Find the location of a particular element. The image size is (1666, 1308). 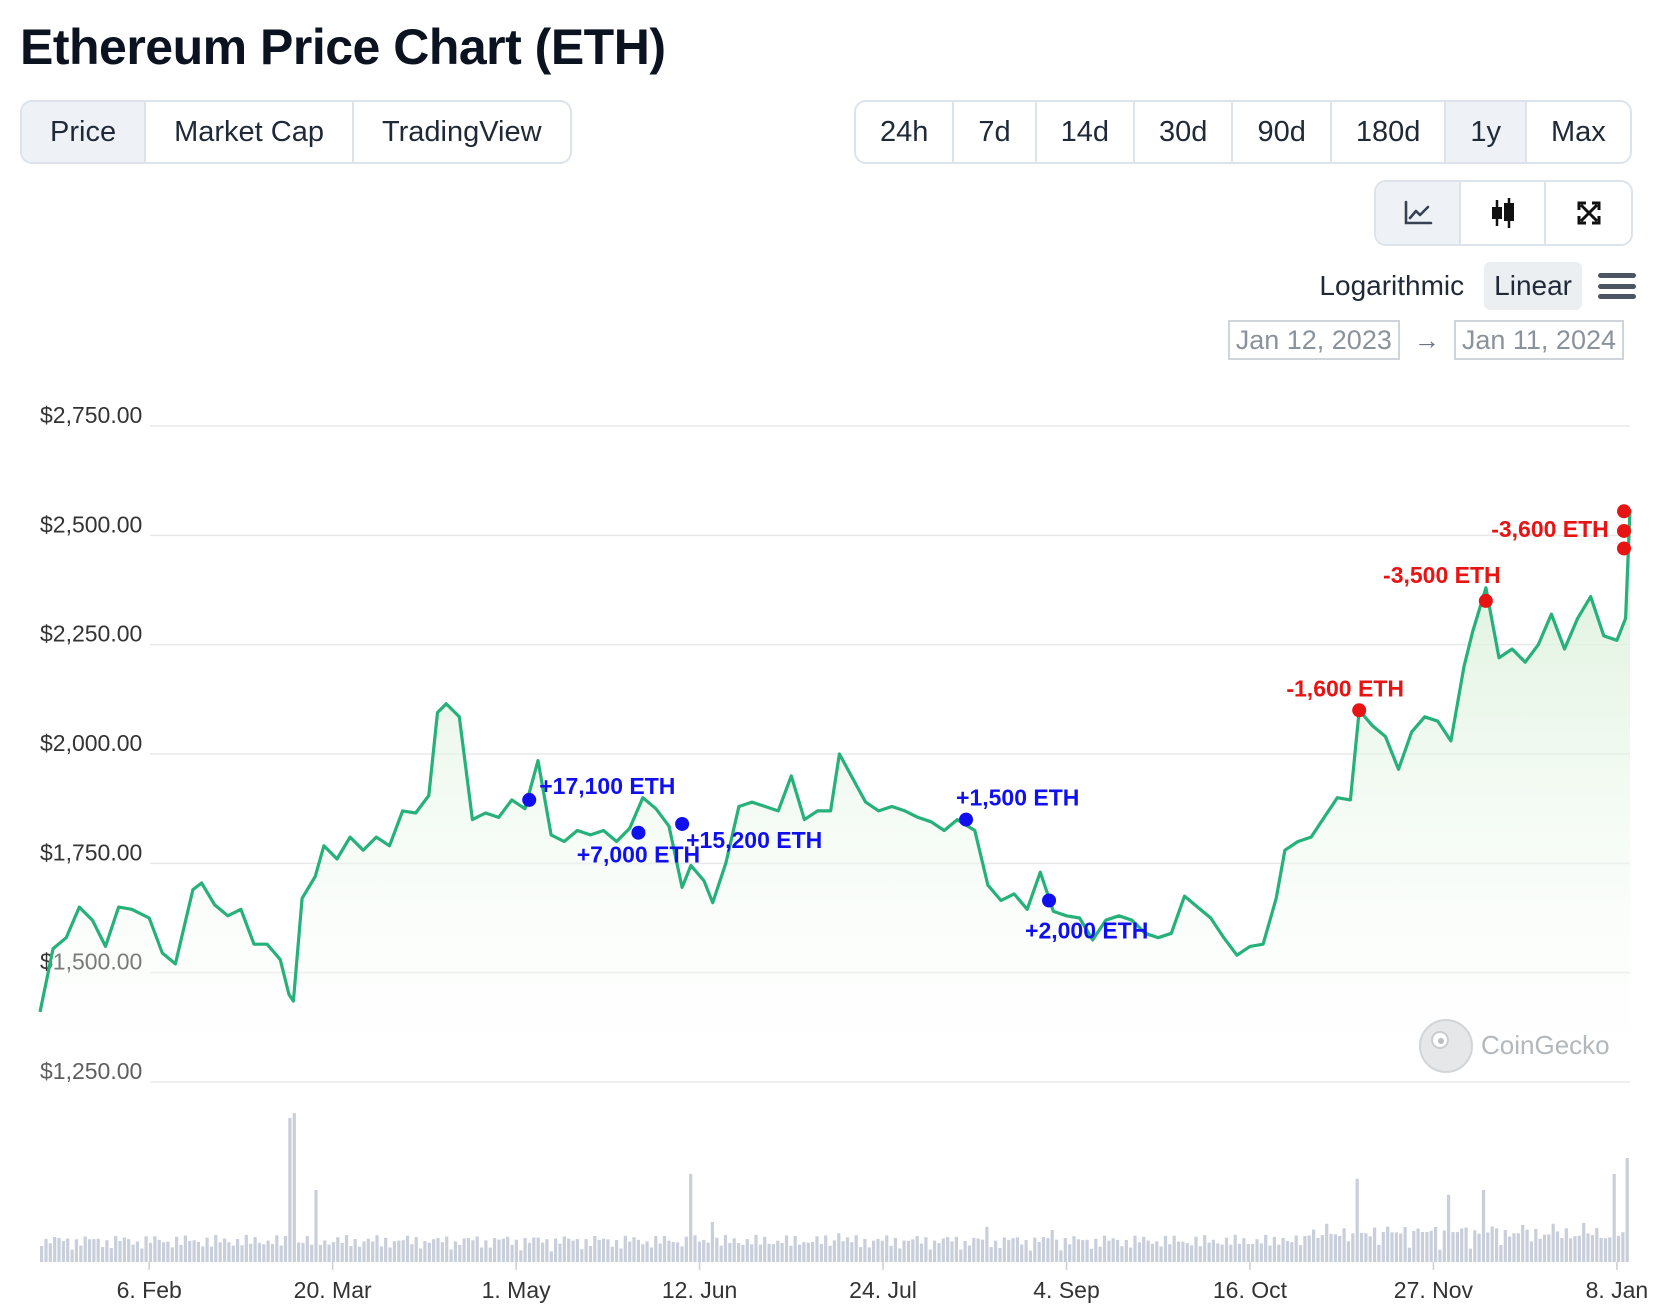

date-from-input: Jan 12, 2023 is located at coordinates (1313, 340).